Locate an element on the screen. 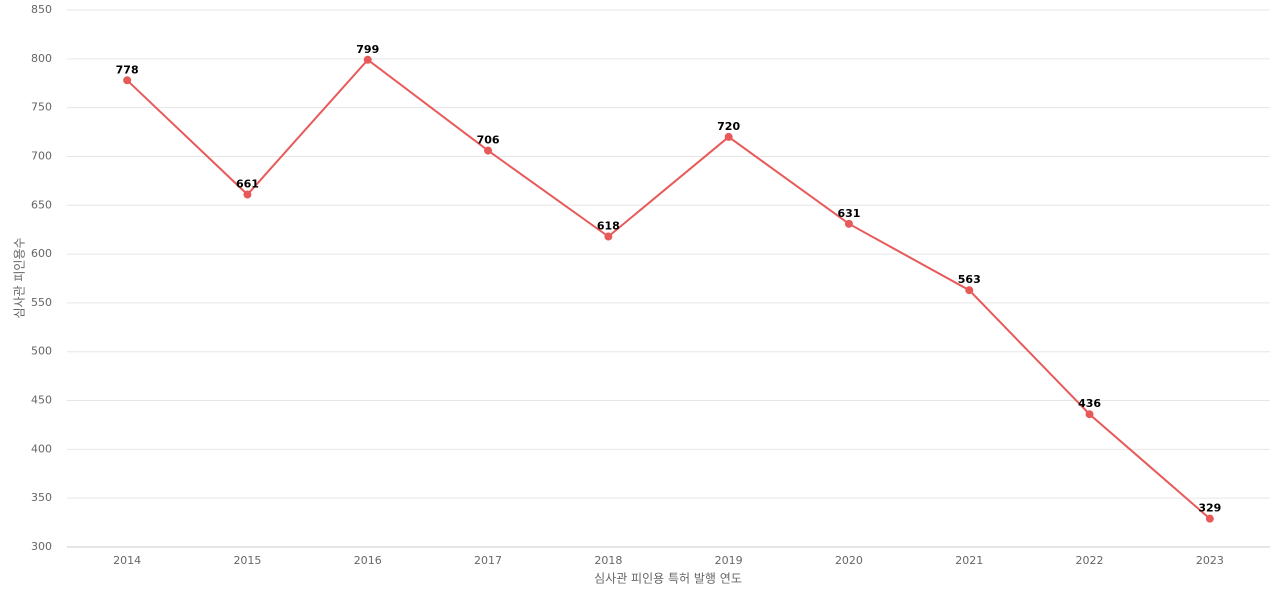 This screenshot has width=1280, height=600. y-tick-label: 650 is located at coordinates (41, 204).